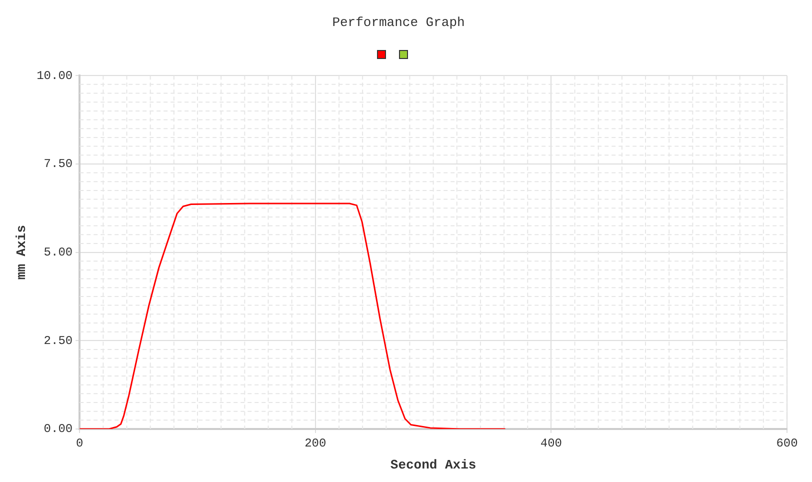  What do you see at coordinates (398, 22) in the screenshot?
I see `chart-title: Performance Graph` at bounding box center [398, 22].